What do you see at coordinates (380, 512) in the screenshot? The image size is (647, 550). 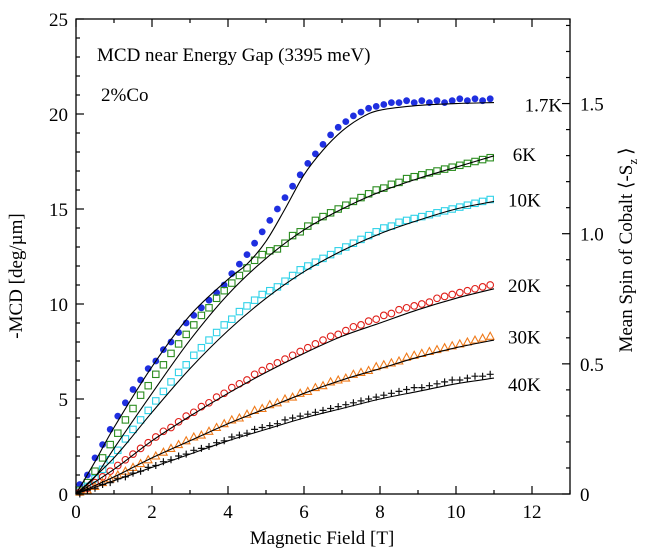 I see `x-tick-label: 8` at bounding box center [380, 512].